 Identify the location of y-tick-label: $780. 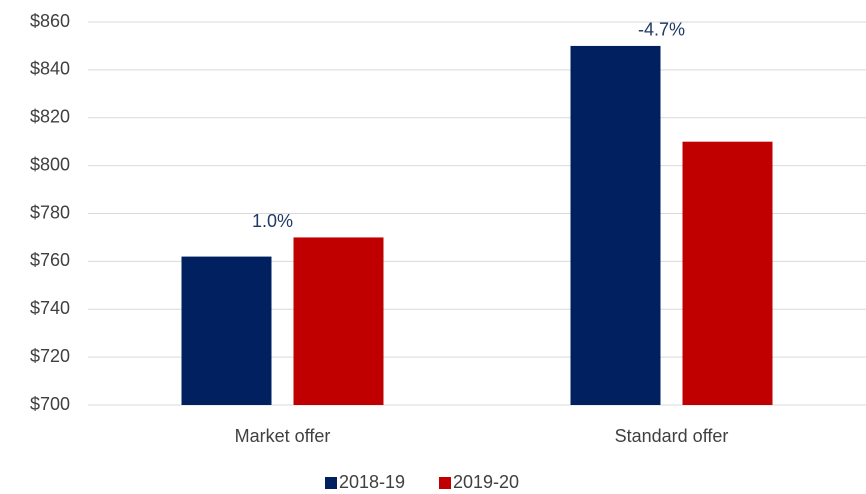
(50, 212).